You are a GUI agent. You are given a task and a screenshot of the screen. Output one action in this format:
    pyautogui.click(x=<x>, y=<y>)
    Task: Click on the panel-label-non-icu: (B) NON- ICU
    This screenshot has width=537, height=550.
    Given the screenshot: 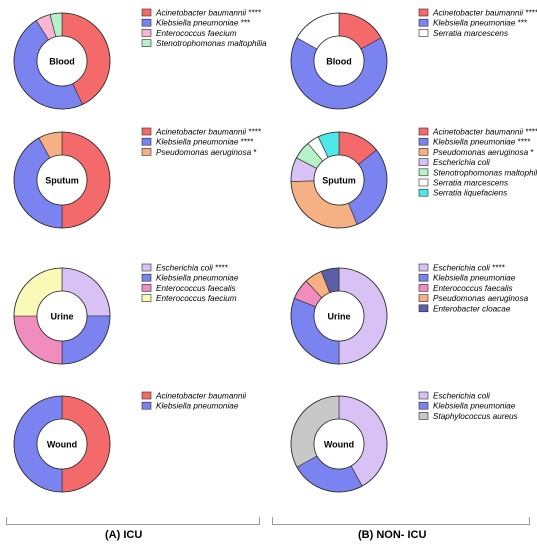 What is the action you would take?
    pyautogui.click(x=392, y=535)
    